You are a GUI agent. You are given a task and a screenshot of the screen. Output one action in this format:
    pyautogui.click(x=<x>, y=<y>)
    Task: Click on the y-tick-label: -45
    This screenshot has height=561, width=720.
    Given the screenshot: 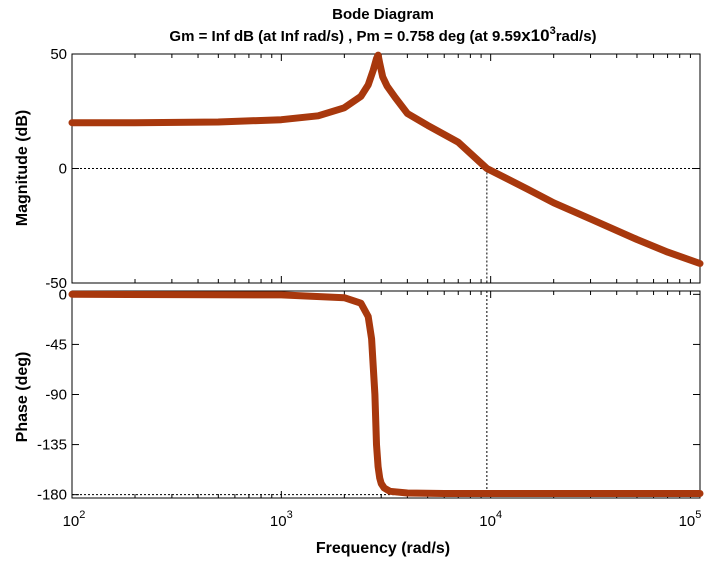 What is the action you would take?
    pyautogui.click(x=56, y=344)
    